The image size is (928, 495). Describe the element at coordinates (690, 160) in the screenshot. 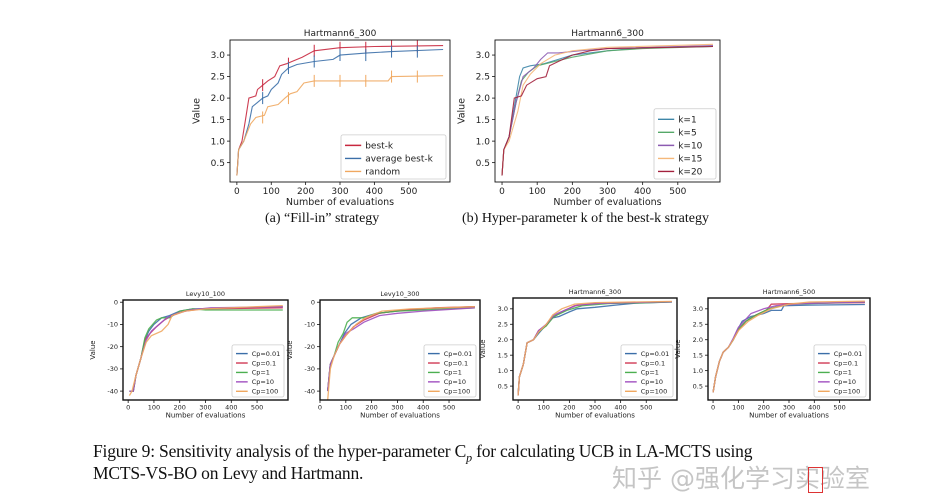

I see `legend-label: k=15` at that location.